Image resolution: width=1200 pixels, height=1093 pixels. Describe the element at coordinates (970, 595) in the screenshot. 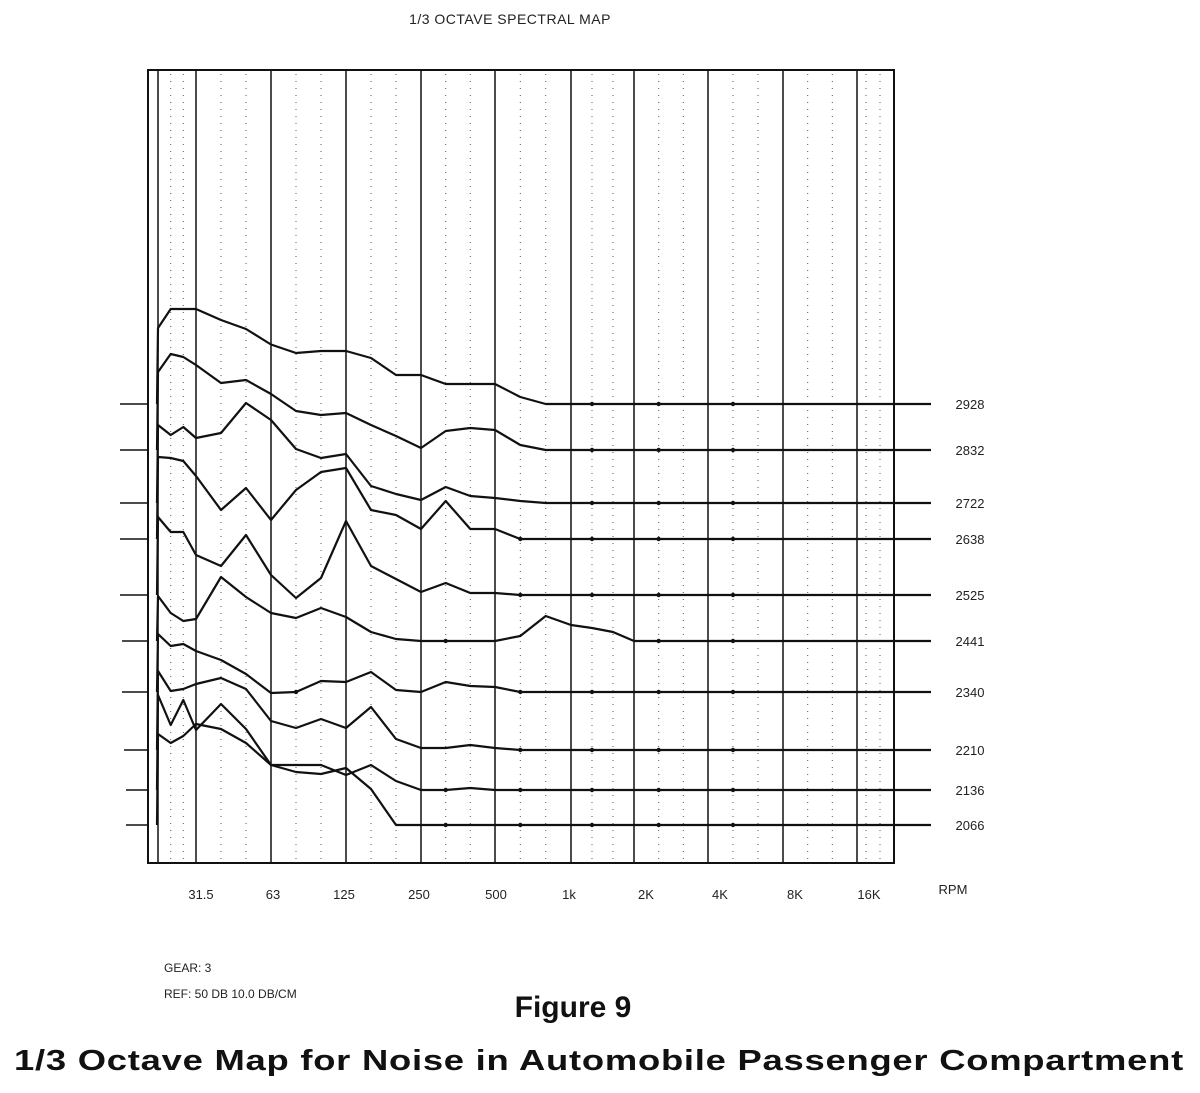

I see `rpm-label-2525: 2525` at that location.